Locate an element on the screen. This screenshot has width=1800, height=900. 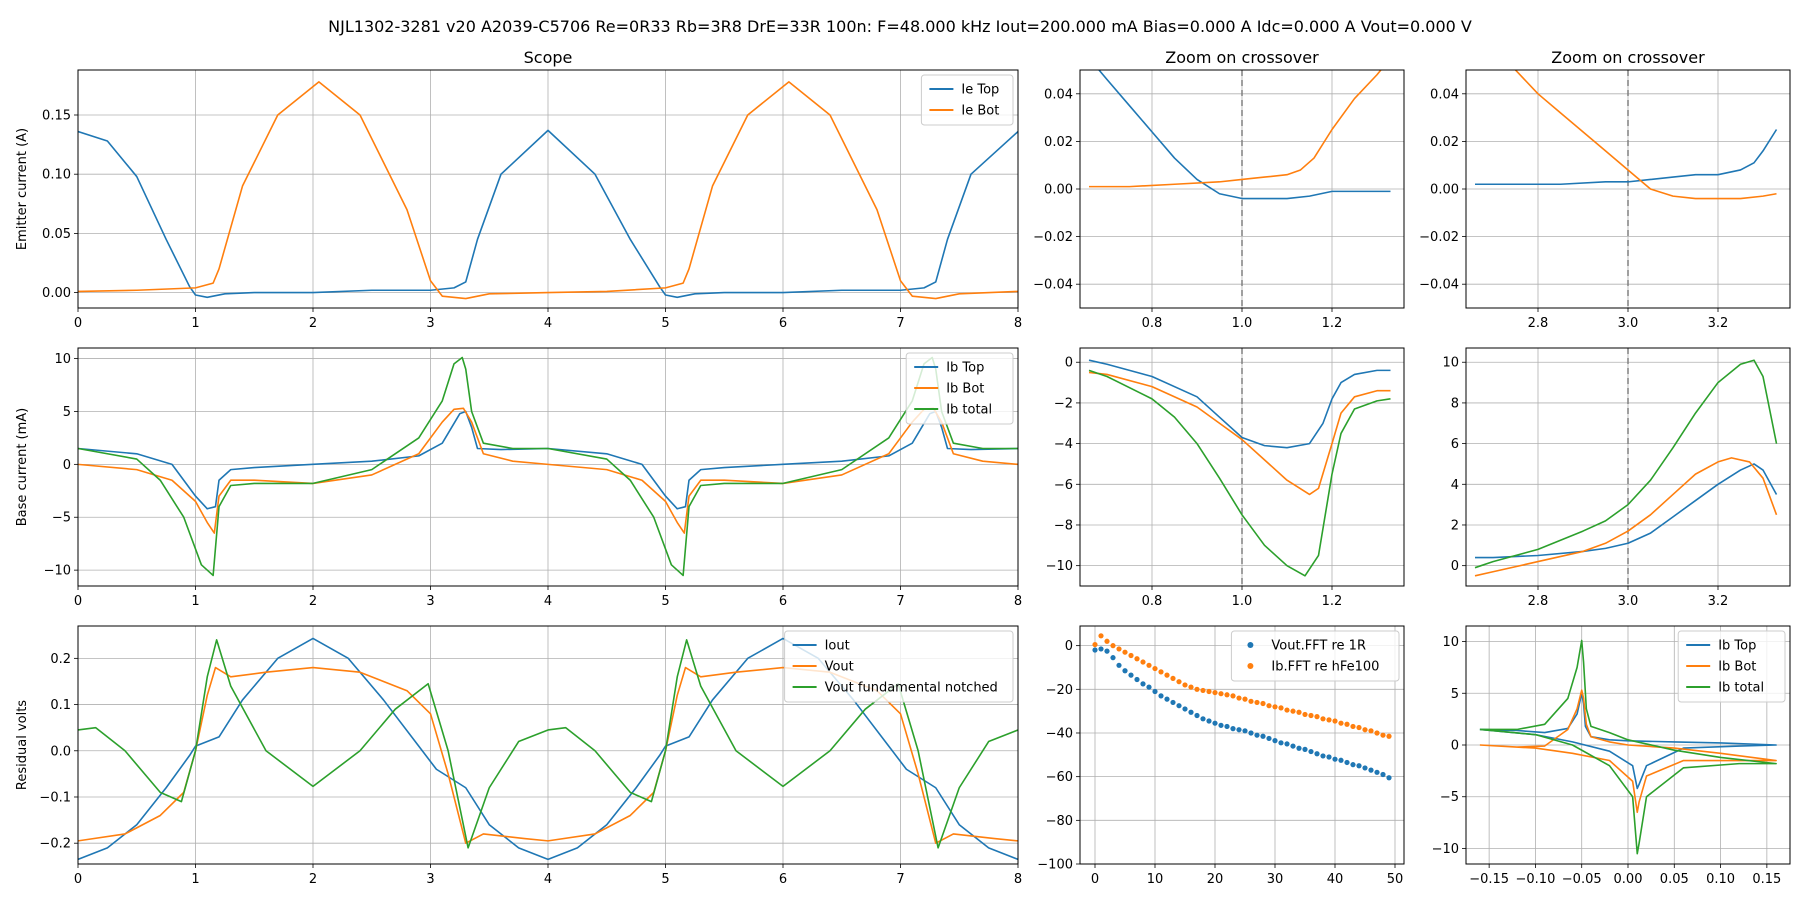
y-axis-label: Emitter current (A) is located at coordinates (22, 189).